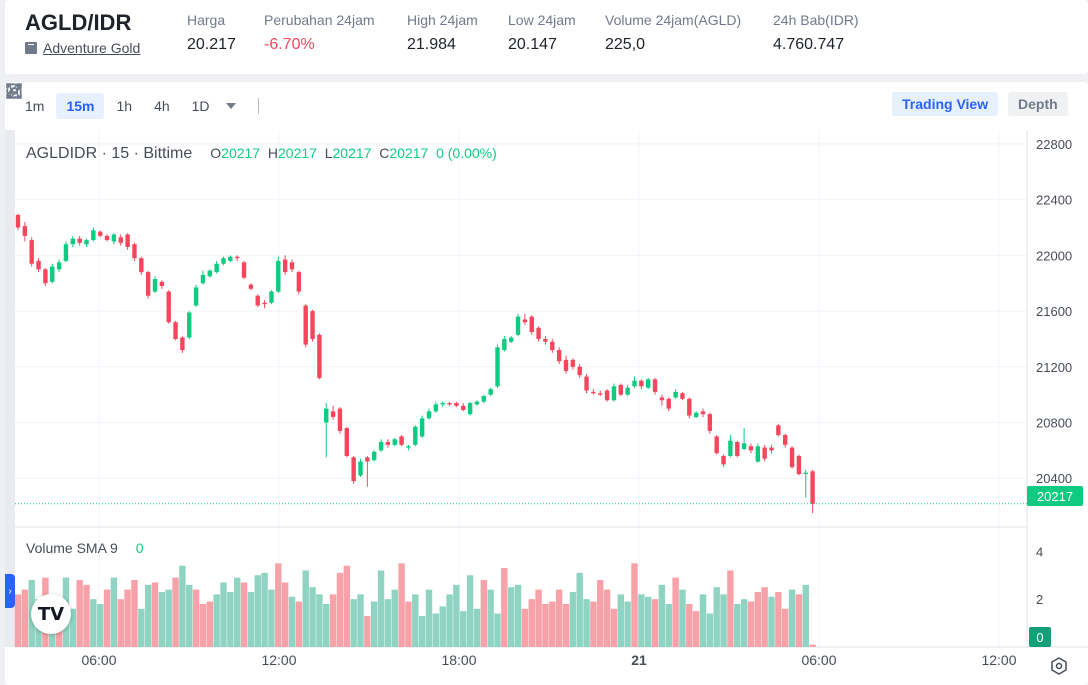 This screenshot has height=685, width=1088. Describe the element at coordinates (458, 660) in the screenshot. I see `time-tick-label: 18:00` at that location.